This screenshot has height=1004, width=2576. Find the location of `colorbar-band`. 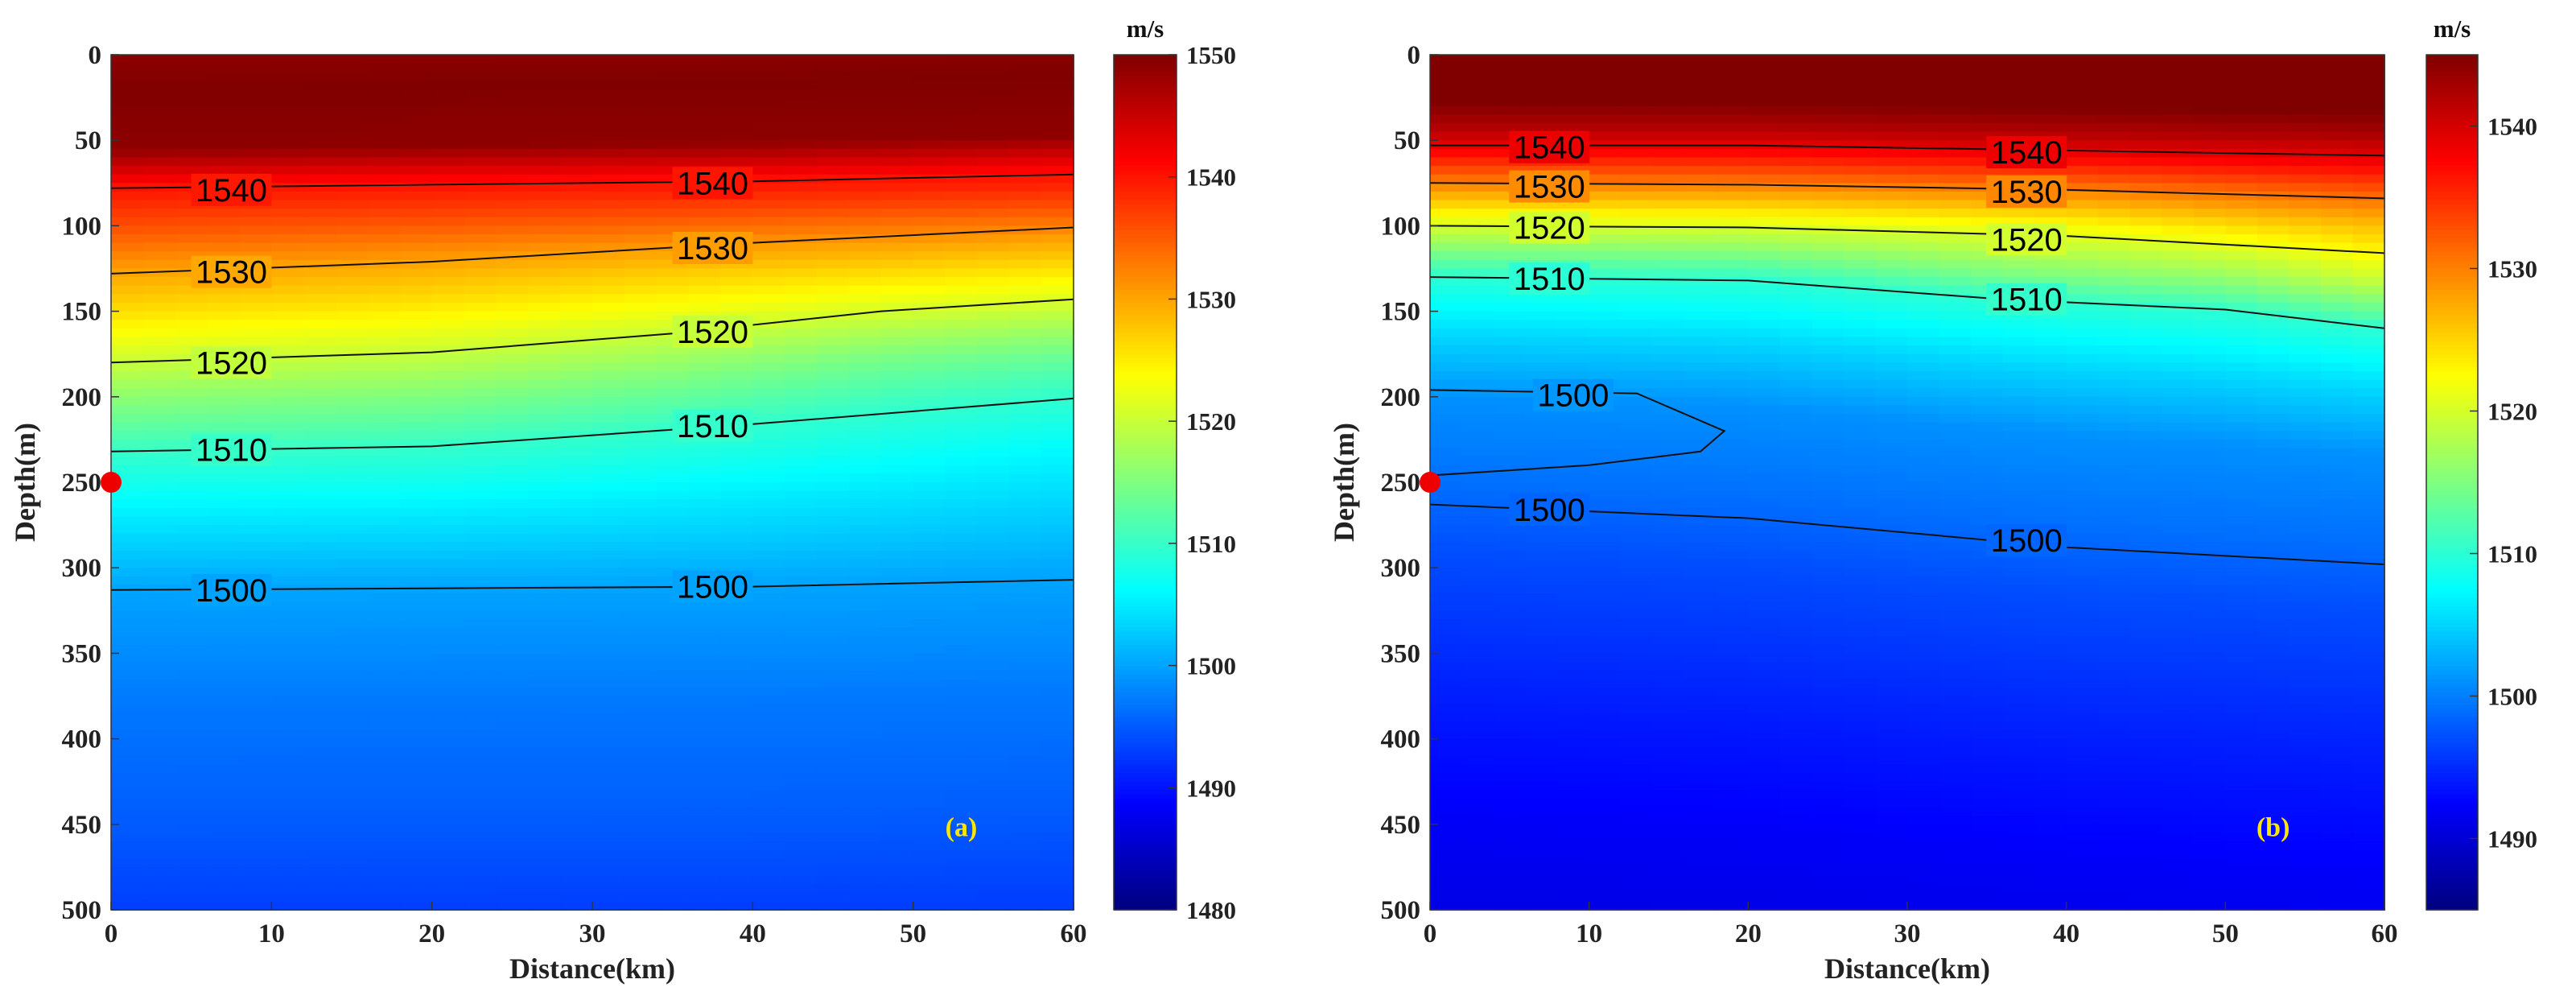

colorbar-band is located at coordinates (1145, 433).